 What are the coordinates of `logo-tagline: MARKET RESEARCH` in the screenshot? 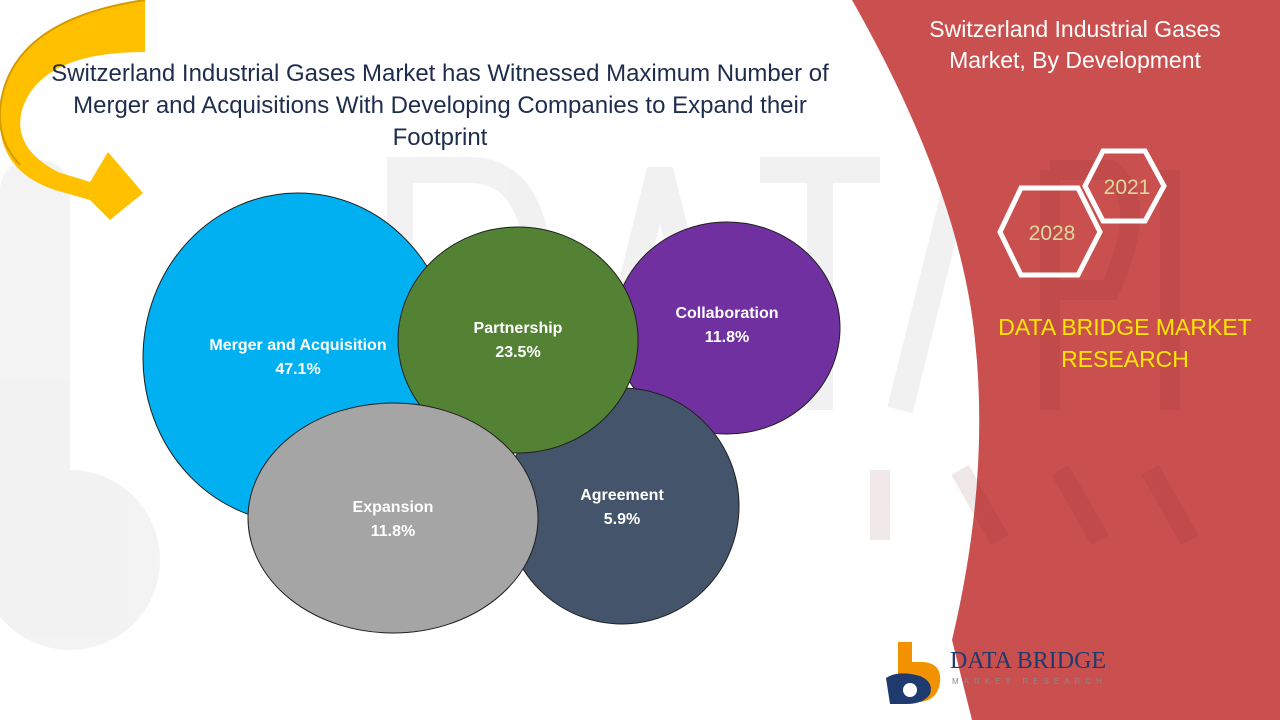 It's located at (1029, 681).